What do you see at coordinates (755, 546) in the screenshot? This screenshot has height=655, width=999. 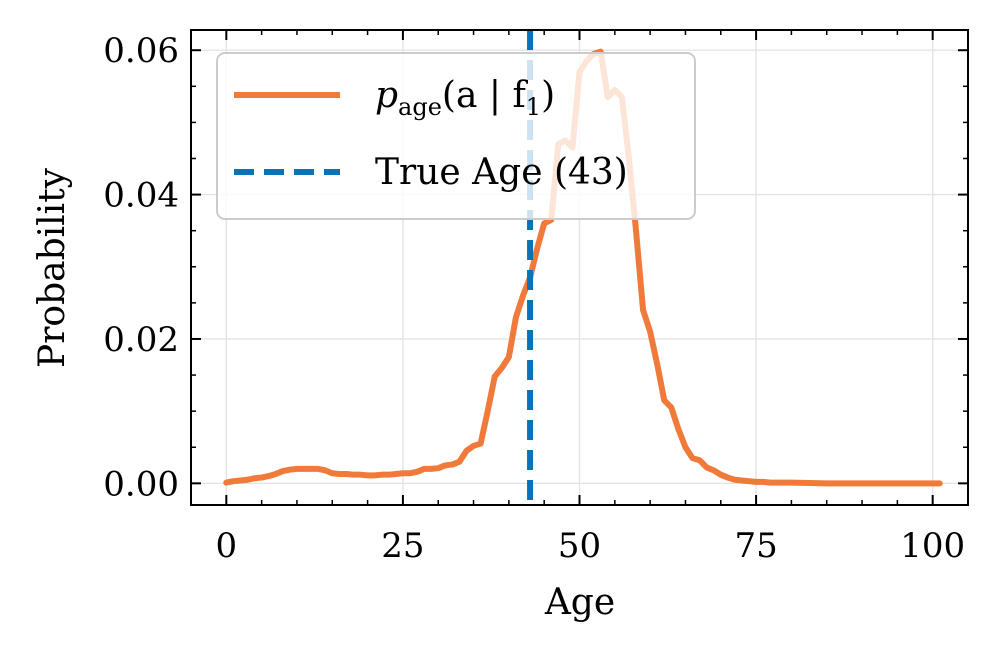 I see `x-tick-label: 75` at bounding box center [755, 546].